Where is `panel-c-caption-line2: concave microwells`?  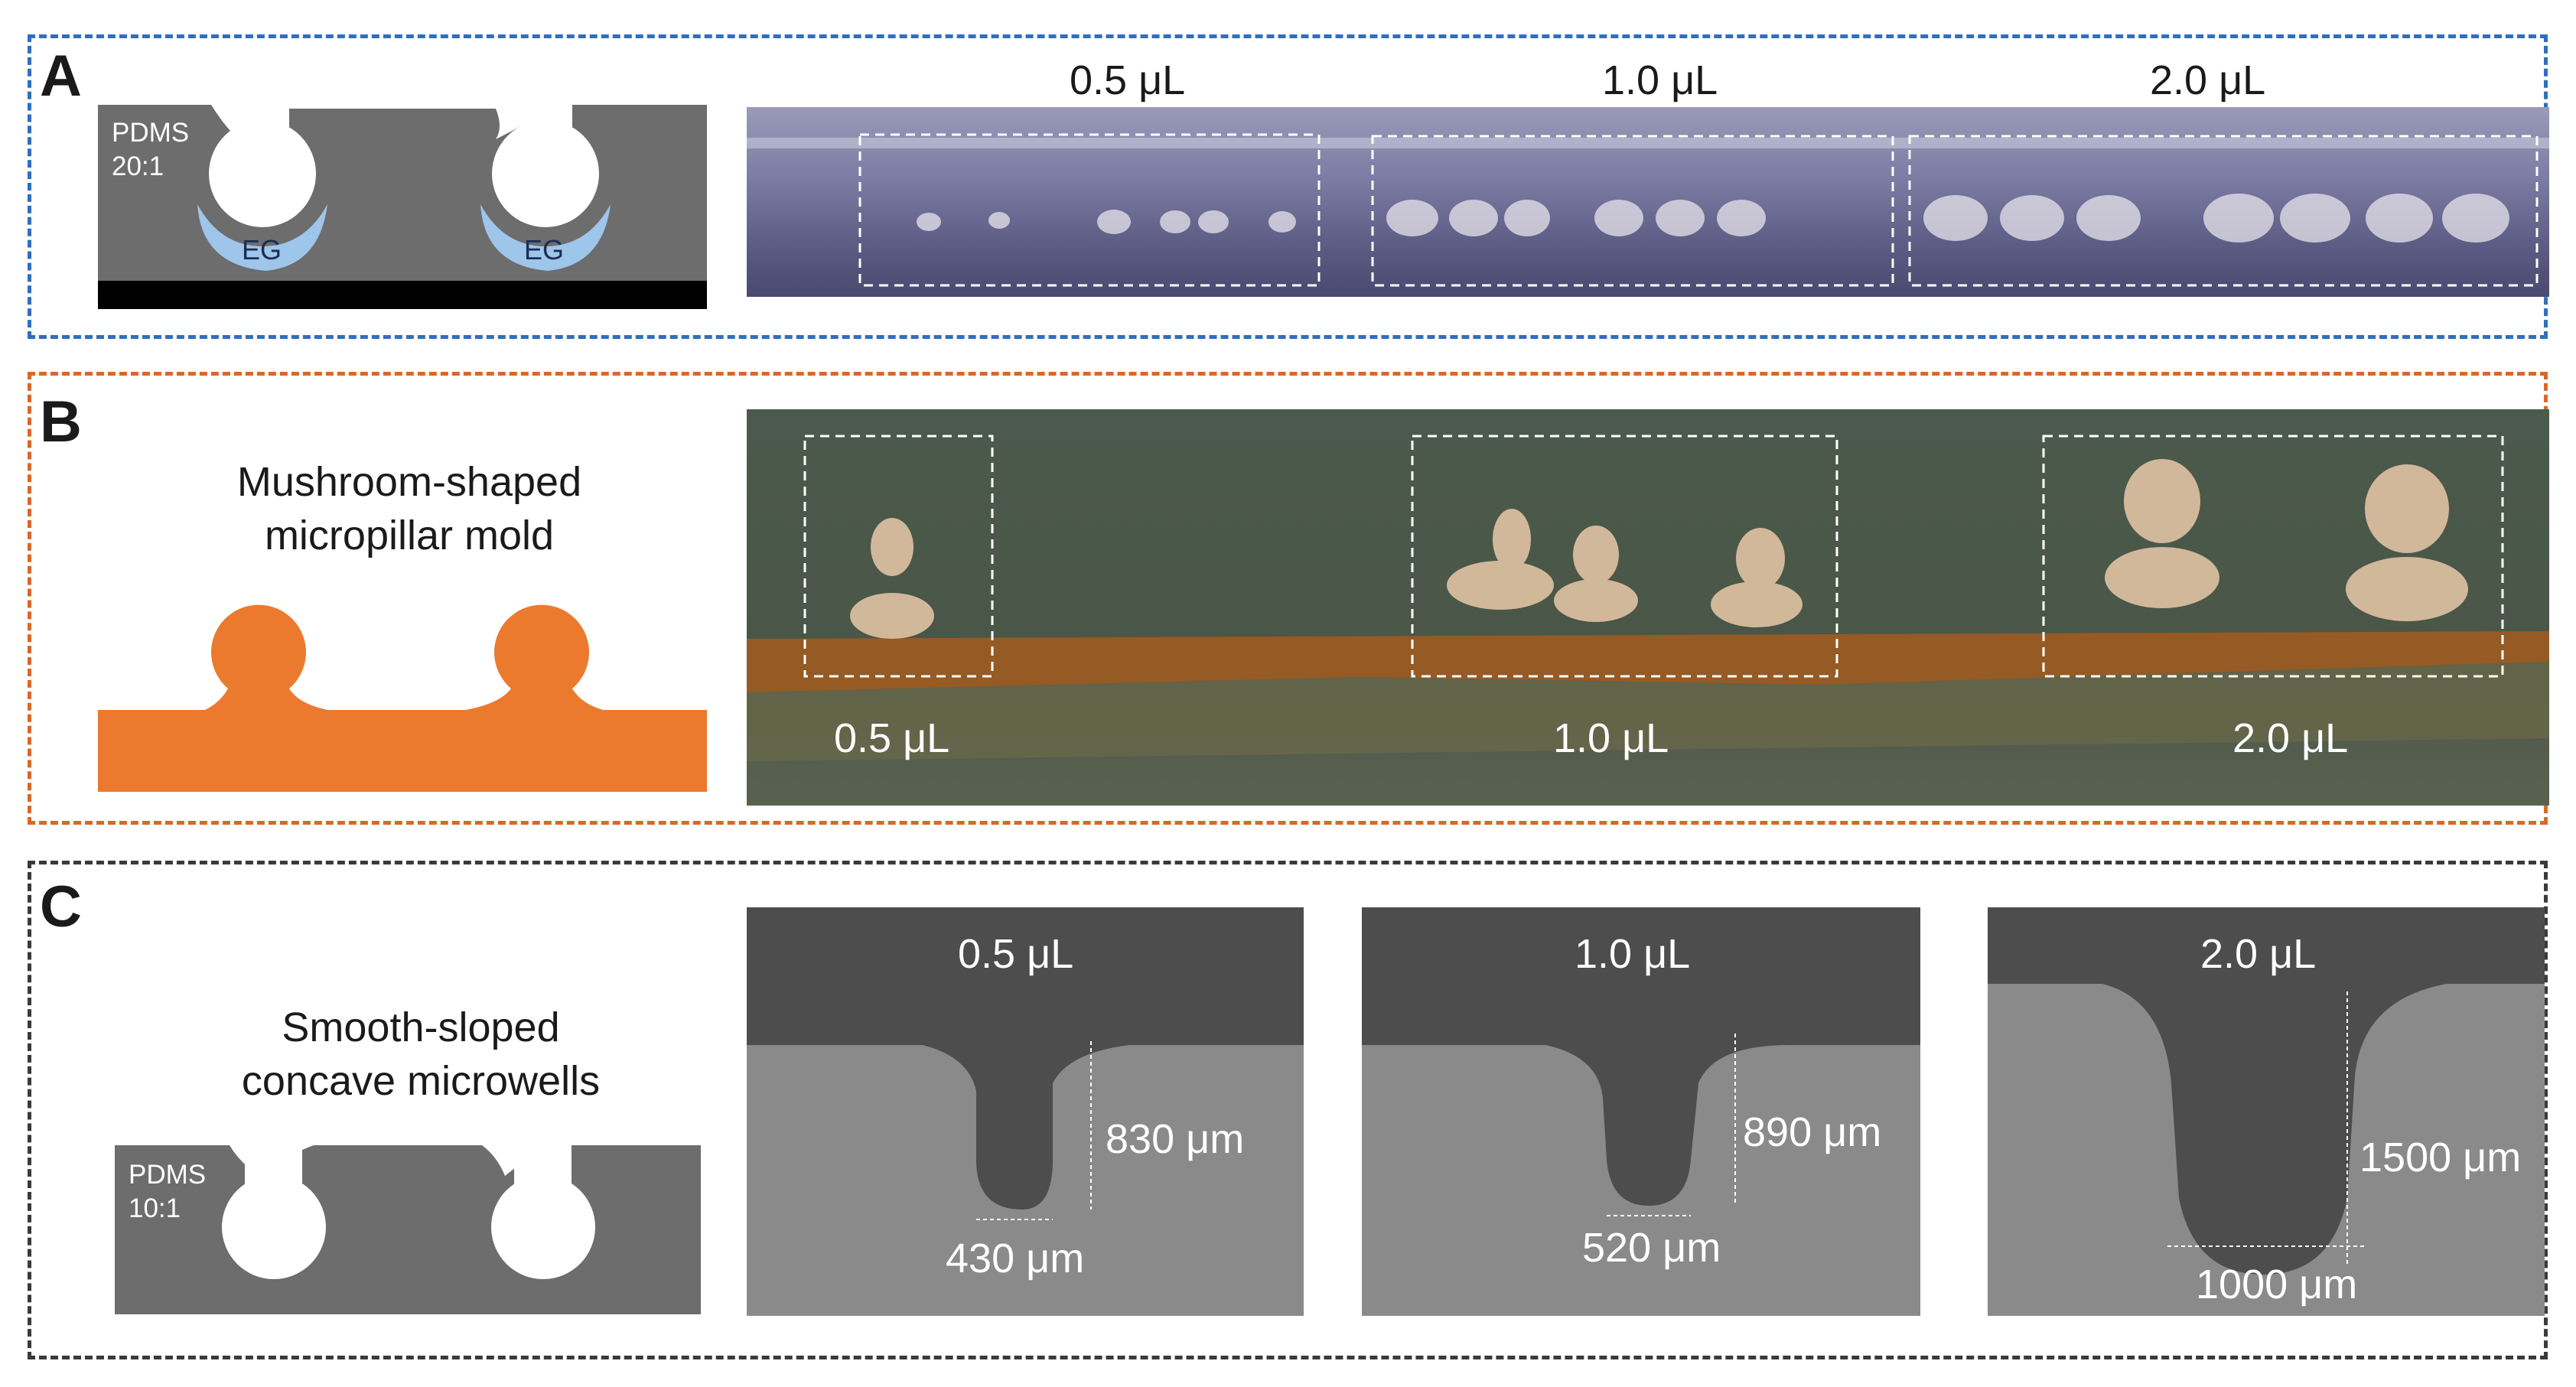 panel-c-caption-line2: concave microwells is located at coordinates (421, 1081).